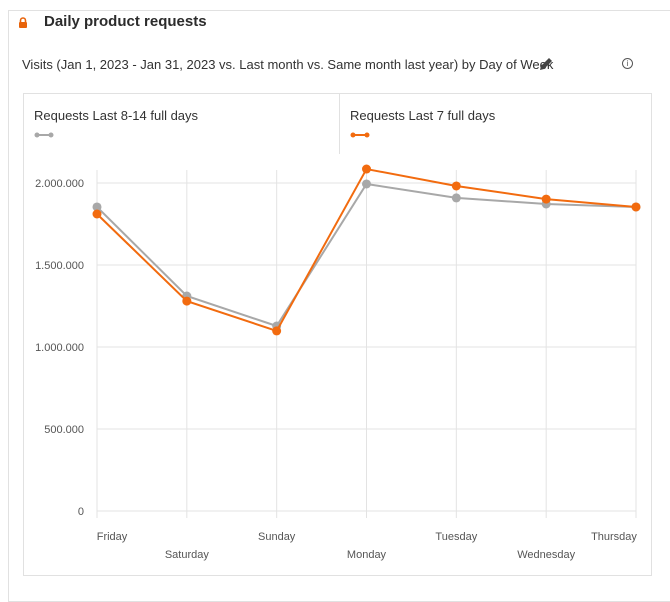 This screenshot has width=670, height=602. What do you see at coordinates (187, 555) in the screenshot?
I see `x-tick-label: Saturday` at bounding box center [187, 555].